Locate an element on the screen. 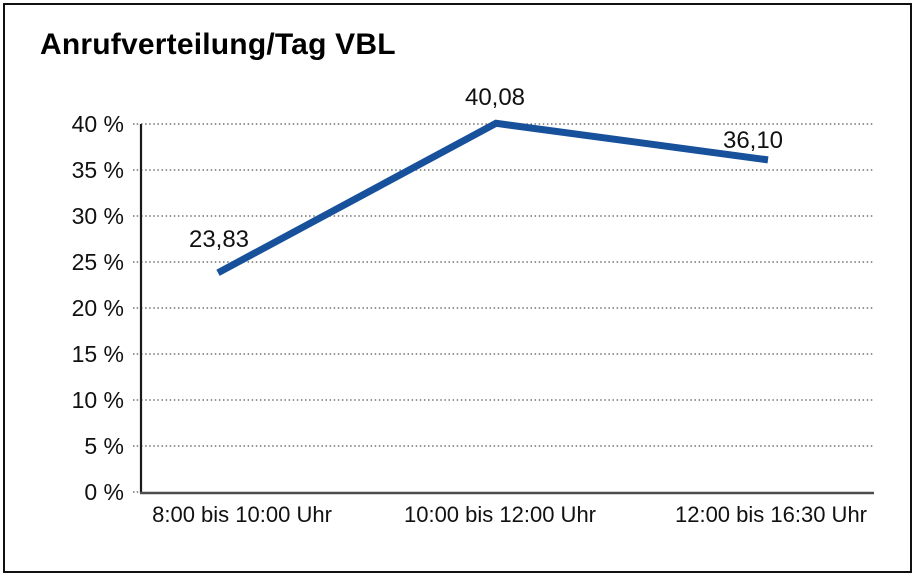  data-point-label: 40,08 is located at coordinates (495, 97).